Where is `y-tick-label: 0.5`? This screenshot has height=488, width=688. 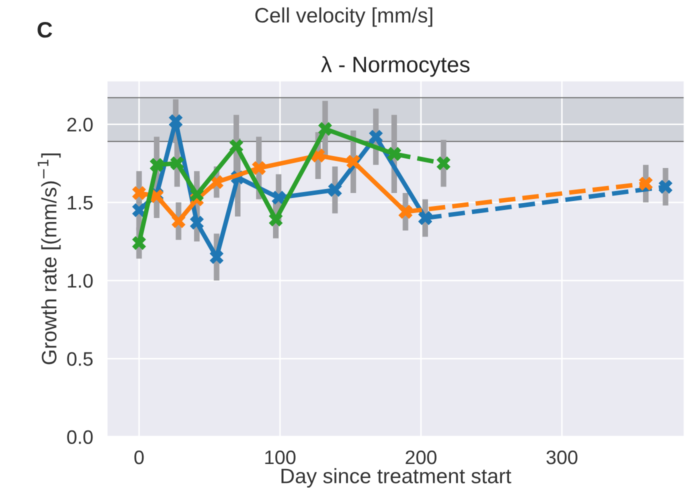
y-tick-label: 0.5 is located at coordinates (80, 359).